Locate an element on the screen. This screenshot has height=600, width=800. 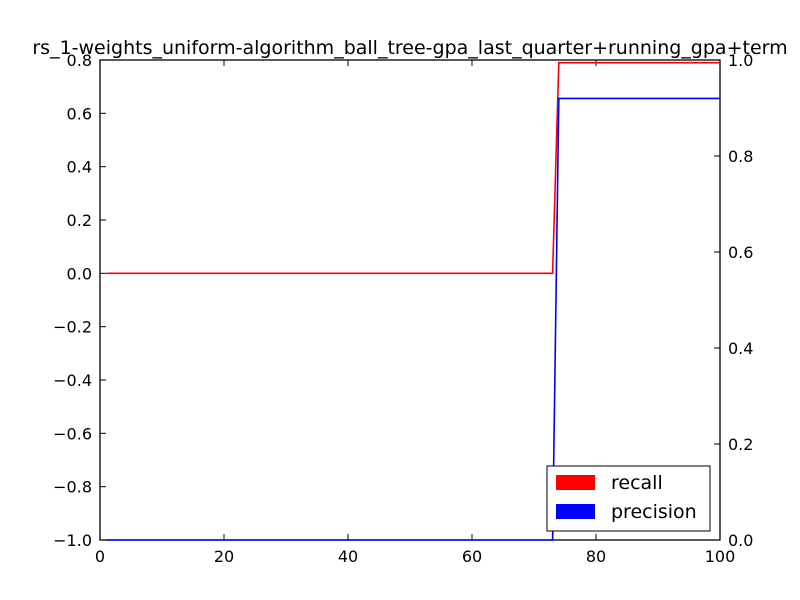
left-y-tick-label: 0.0 is located at coordinates (79, 273).